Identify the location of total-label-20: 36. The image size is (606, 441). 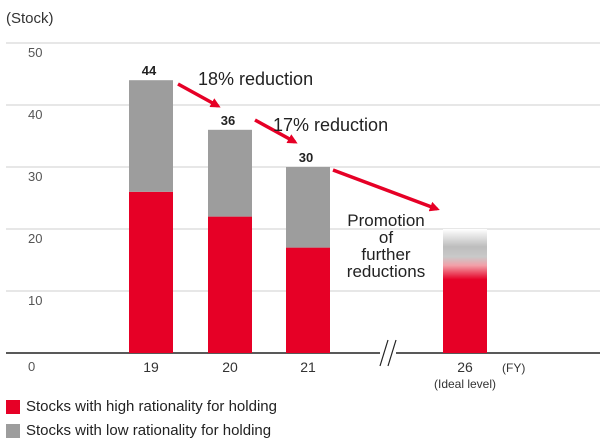
(228, 120).